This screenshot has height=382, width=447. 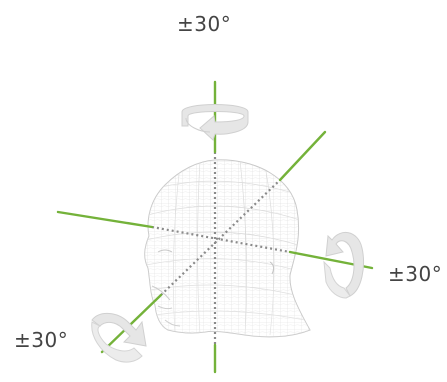 I want to click on roll-rotation-arrow-icon, so click(x=119, y=338).